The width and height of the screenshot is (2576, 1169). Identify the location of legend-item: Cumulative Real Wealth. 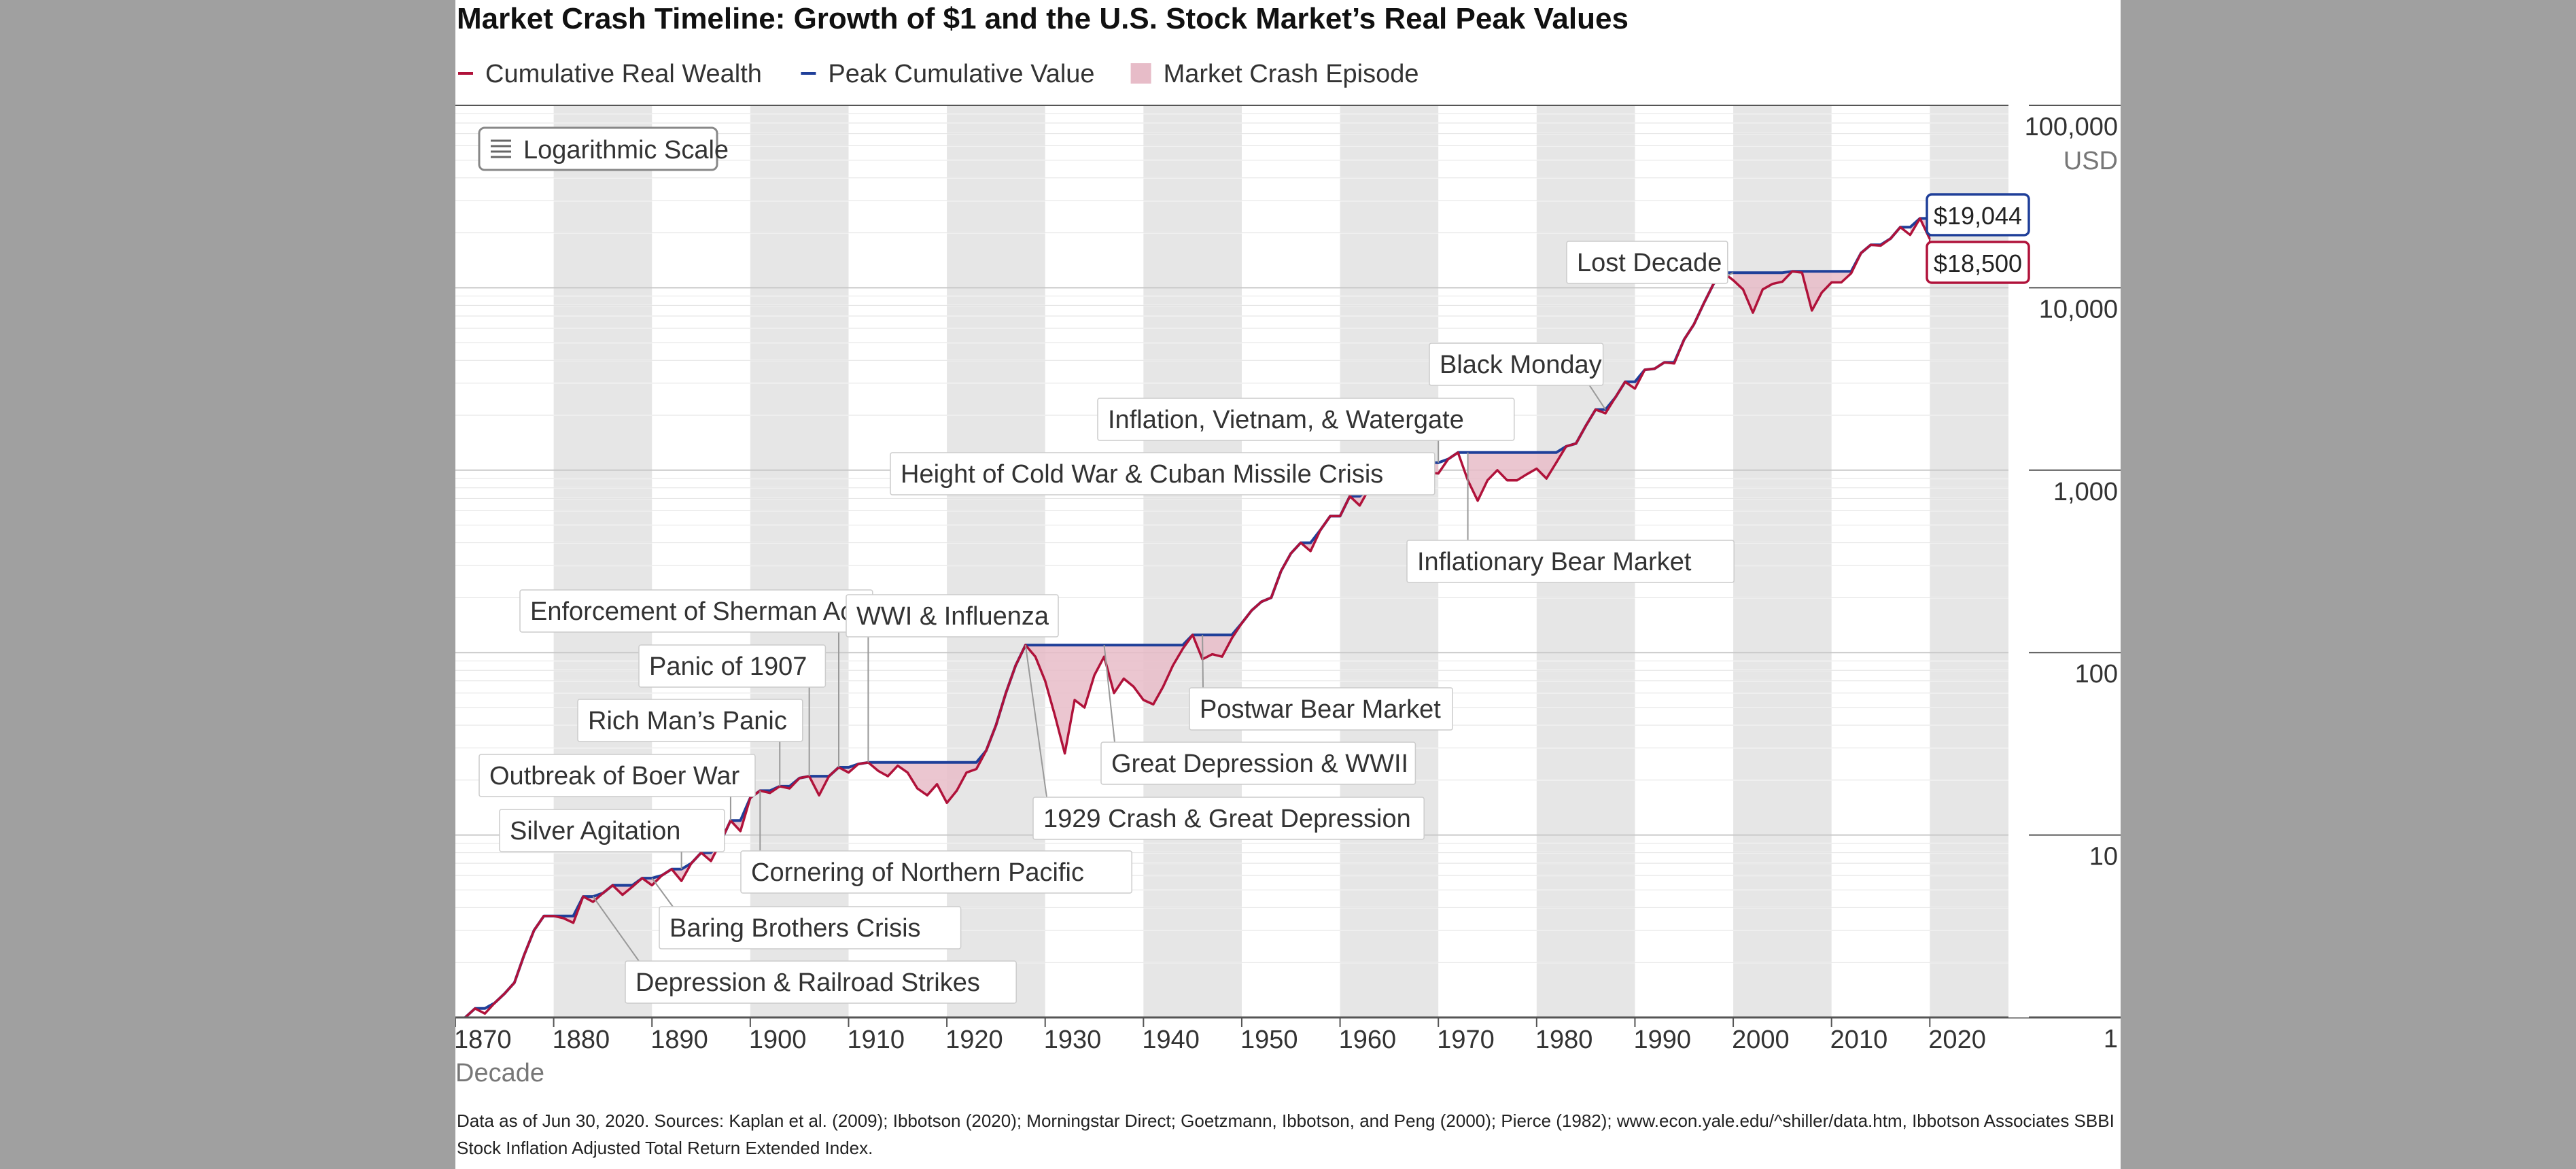
(610, 74).